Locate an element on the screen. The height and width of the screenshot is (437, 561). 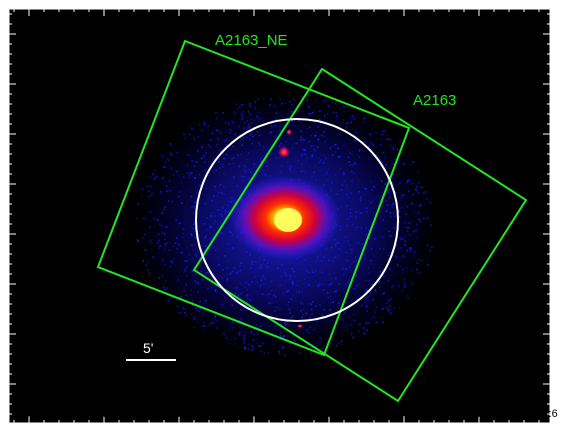
scale-bar-label: 5' is located at coordinates (148, 348).